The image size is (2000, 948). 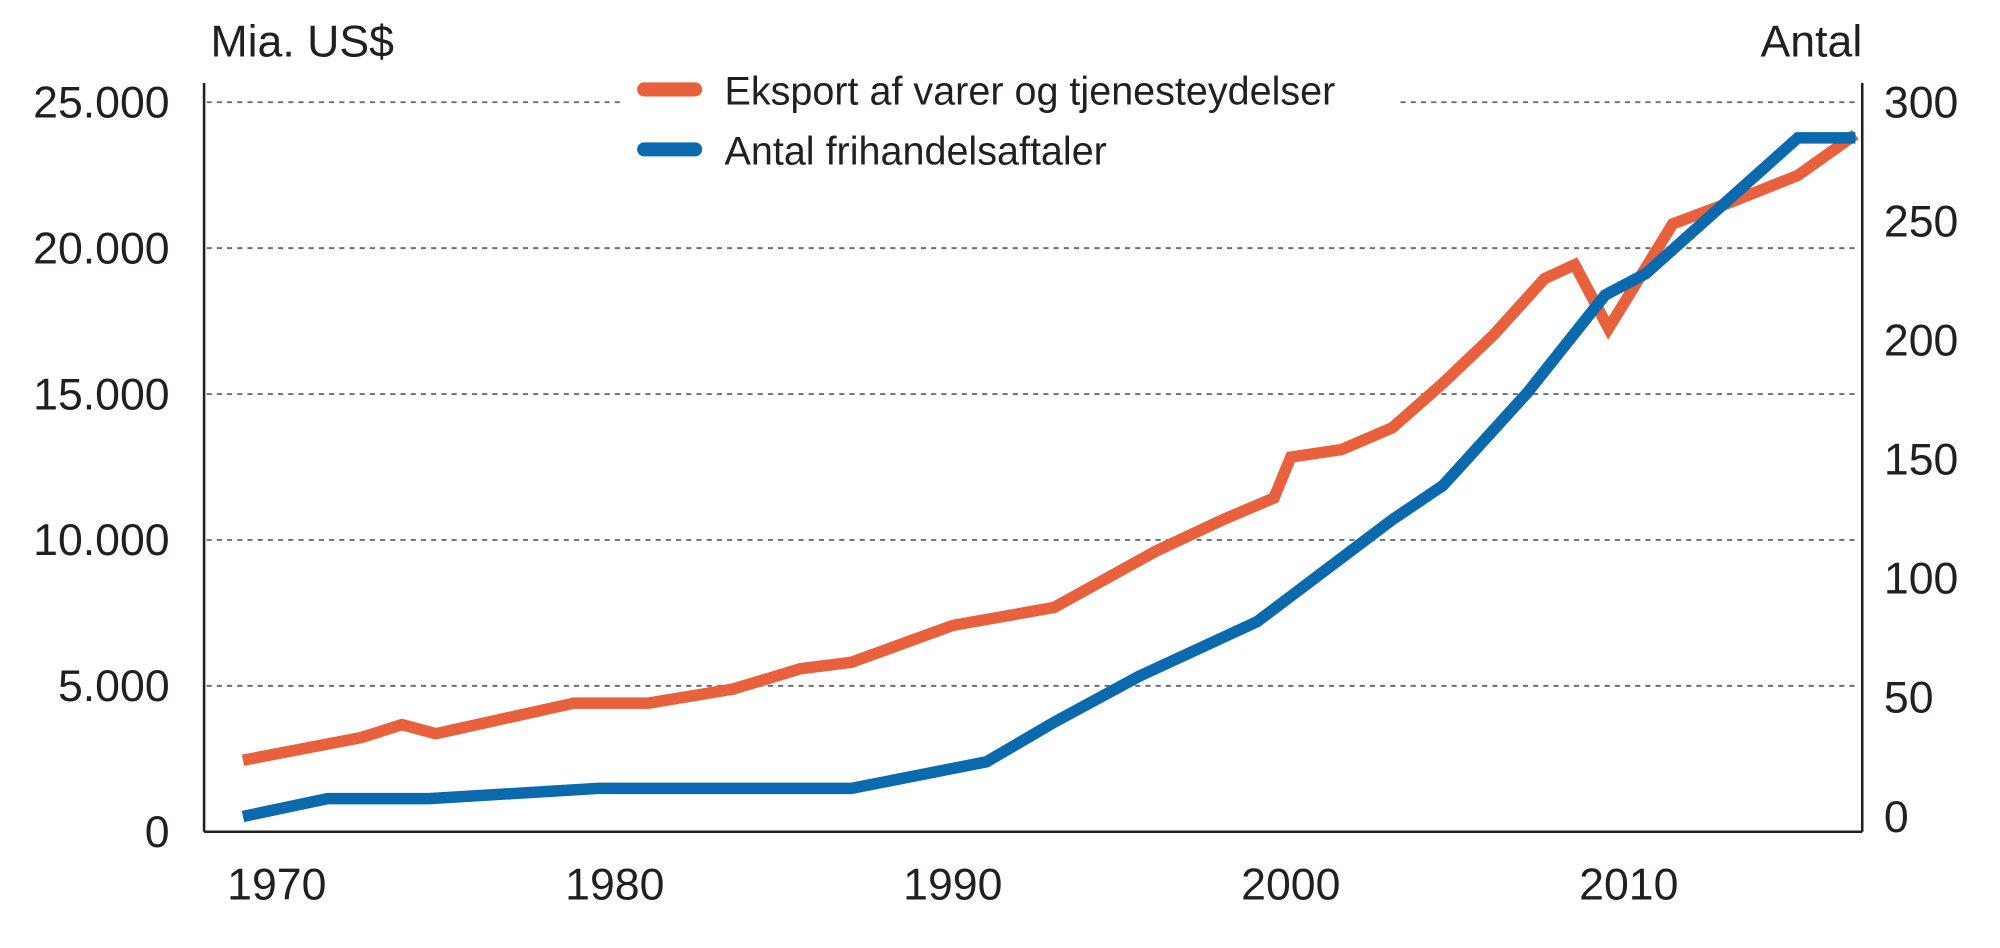 What do you see at coordinates (1921, 341) in the screenshot?
I see `right-tick-label: 200` at bounding box center [1921, 341].